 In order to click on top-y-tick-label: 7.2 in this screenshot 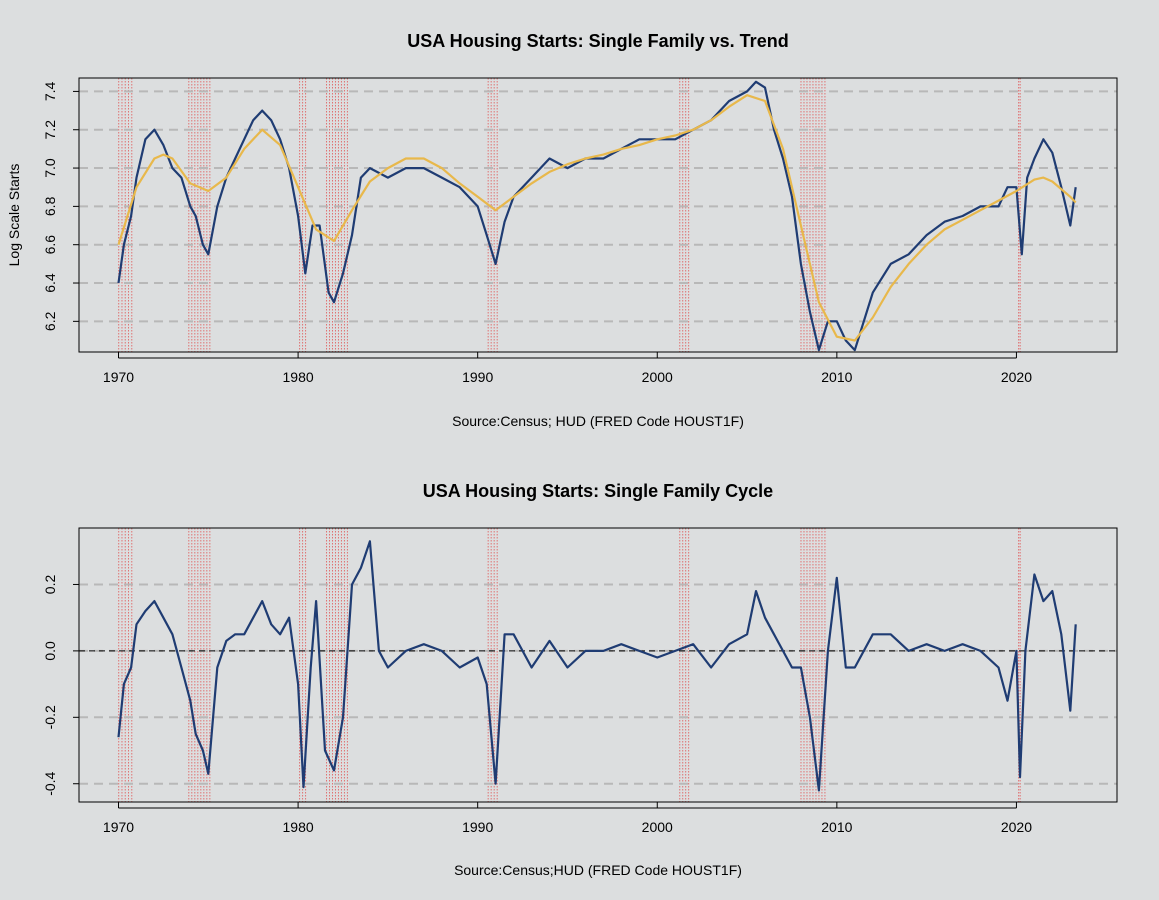, I will do `click(50, 130)`.